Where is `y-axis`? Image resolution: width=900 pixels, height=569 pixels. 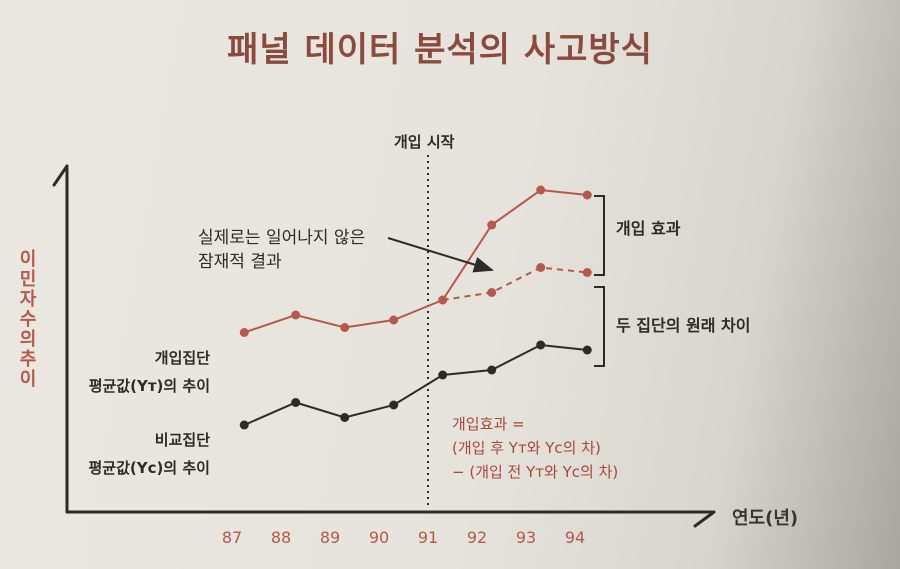 y-axis is located at coordinates (60, 339).